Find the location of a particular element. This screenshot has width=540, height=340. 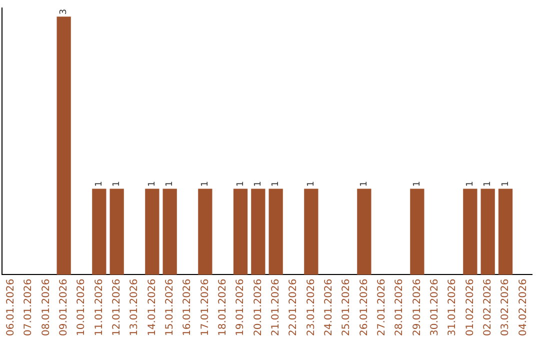

x-tick-label: 01.02.2026 is located at coordinates (470, 307).